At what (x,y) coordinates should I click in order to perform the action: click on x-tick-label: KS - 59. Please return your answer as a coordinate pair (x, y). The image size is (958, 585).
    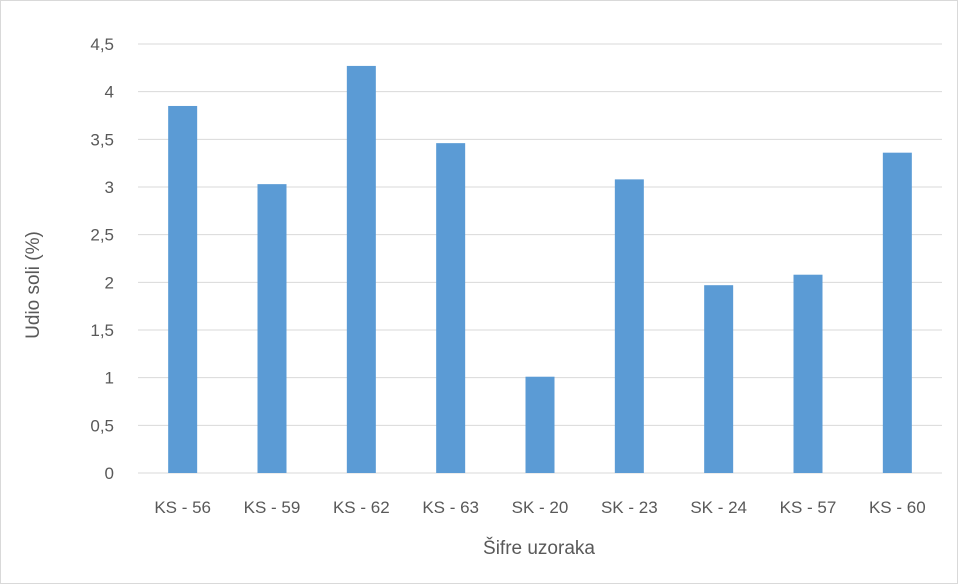
    Looking at the image, I should click on (272, 507).